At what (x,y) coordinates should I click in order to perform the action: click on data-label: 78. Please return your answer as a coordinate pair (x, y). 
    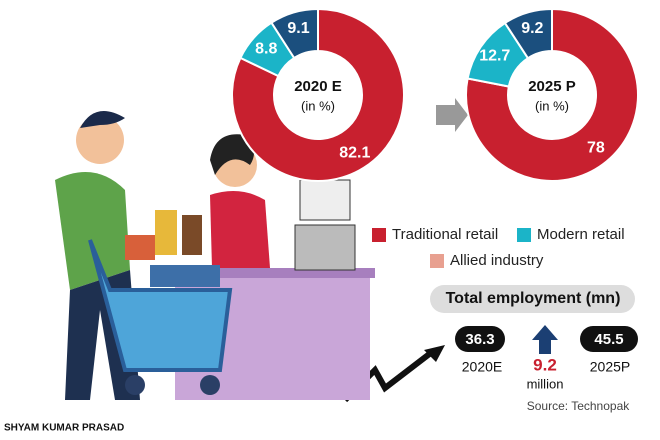
    Looking at the image, I should click on (596, 147).